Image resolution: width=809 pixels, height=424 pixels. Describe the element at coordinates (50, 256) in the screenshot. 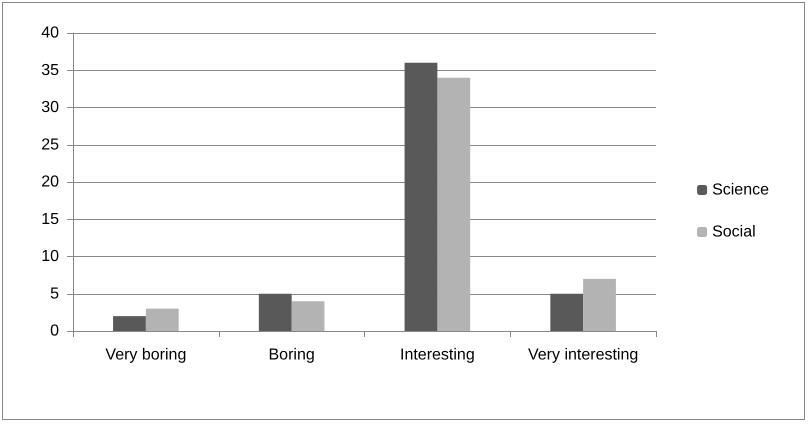

I see `y-tick-label: 10` at that location.